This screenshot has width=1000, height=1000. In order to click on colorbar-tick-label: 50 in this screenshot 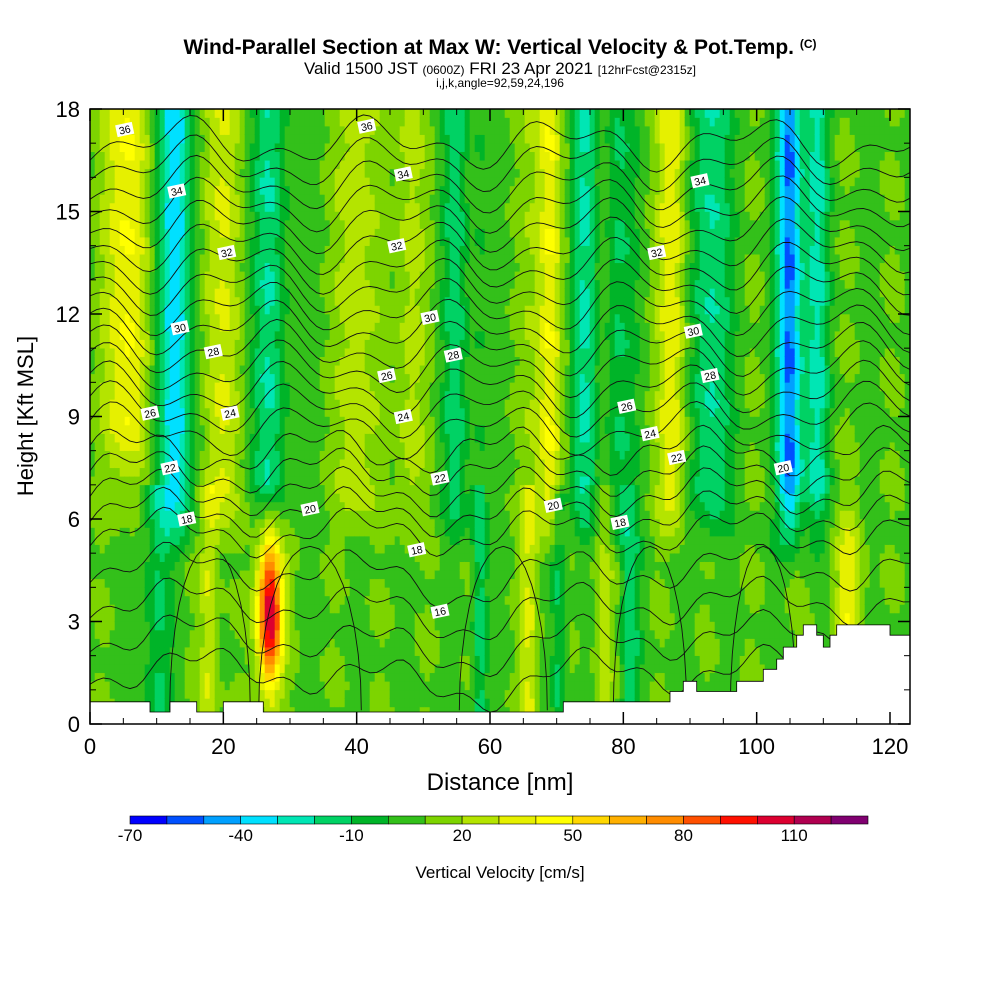, I will do `click(573, 835)`.